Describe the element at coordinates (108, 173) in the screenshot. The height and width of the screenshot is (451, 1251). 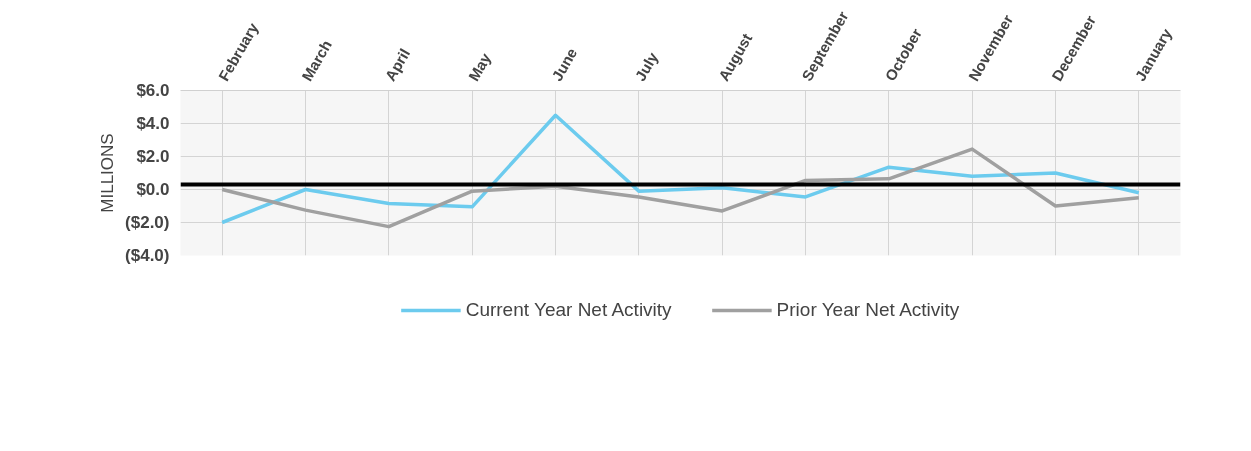
I see `y-axis-title: MILLIONS` at that location.